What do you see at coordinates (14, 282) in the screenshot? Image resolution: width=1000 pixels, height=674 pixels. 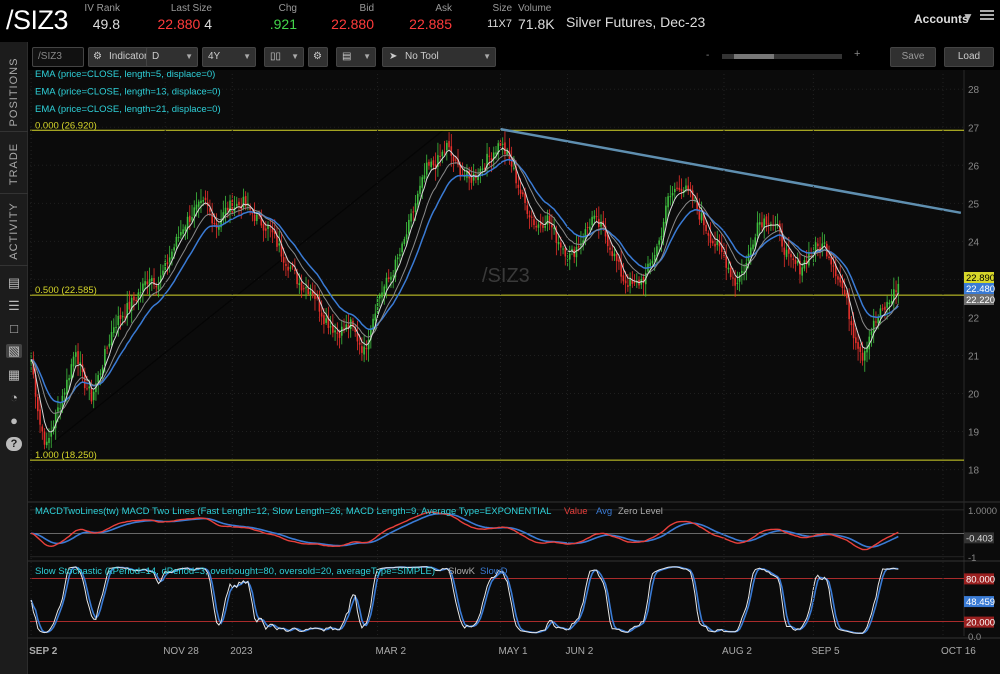 I see `news-icon: ▤` at bounding box center [14, 282].